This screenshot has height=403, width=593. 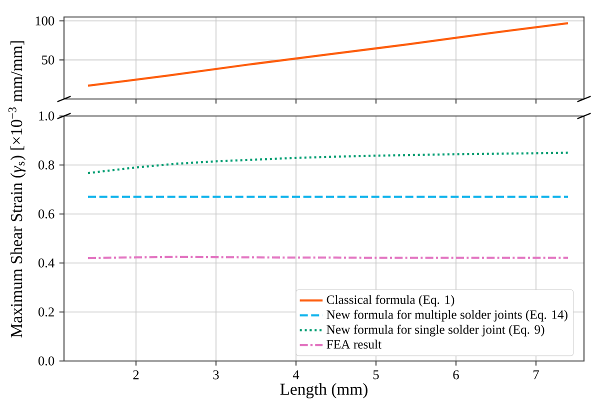 I want to click on line-series, so click(x=328, y=54).